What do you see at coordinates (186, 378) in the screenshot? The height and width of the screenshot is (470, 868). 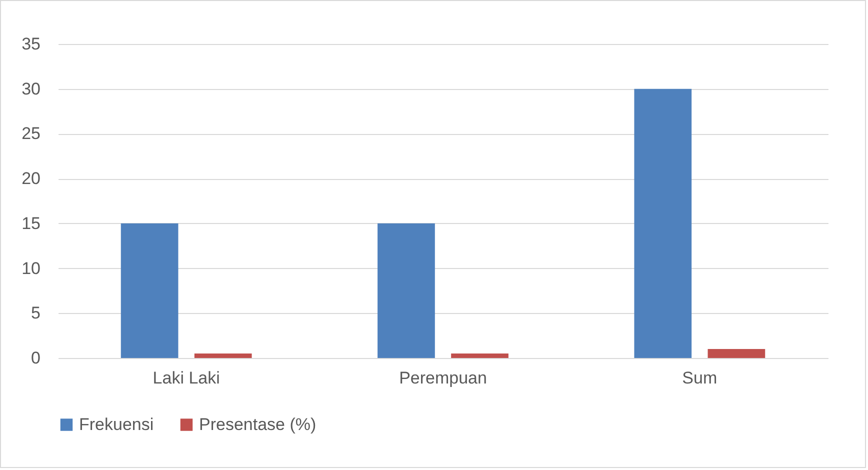 I see `x-tick-label: Laki Laki` at bounding box center [186, 378].